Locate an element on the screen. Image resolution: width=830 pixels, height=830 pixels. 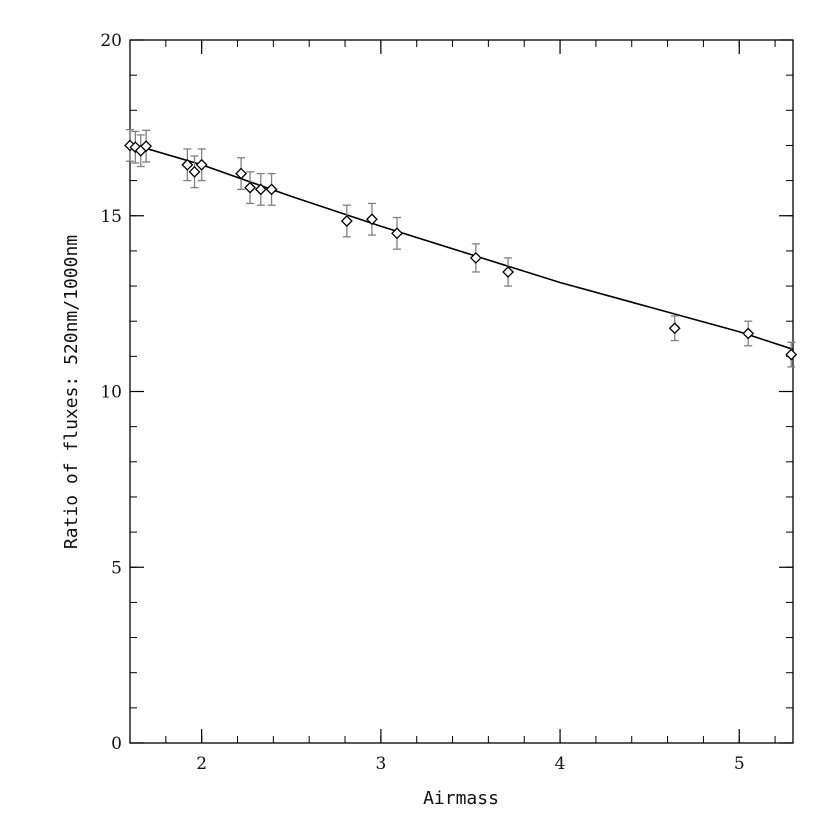
y-tick-label: 5 is located at coordinates (116, 568).